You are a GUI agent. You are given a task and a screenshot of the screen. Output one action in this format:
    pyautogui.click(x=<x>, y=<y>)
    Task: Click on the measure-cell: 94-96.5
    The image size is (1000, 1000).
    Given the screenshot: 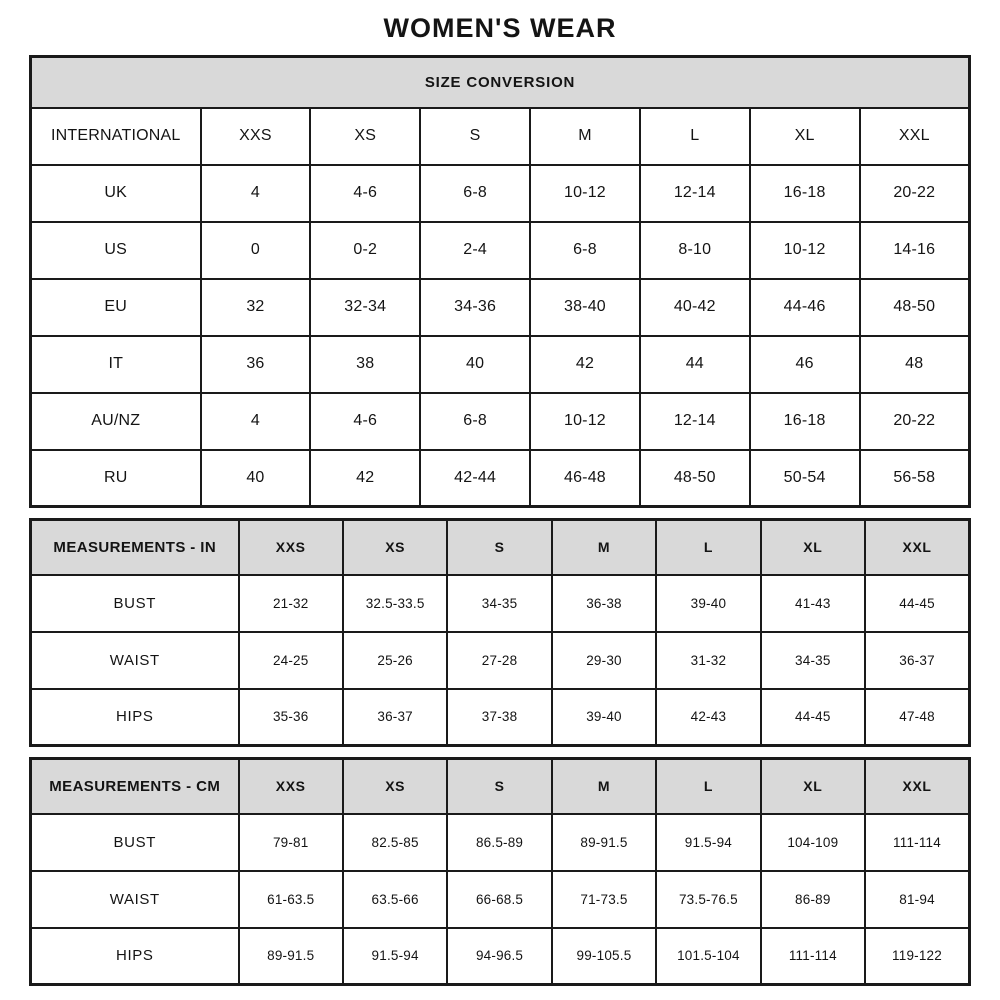 What is the action you would take?
    pyautogui.click(x=499, y=956)
    